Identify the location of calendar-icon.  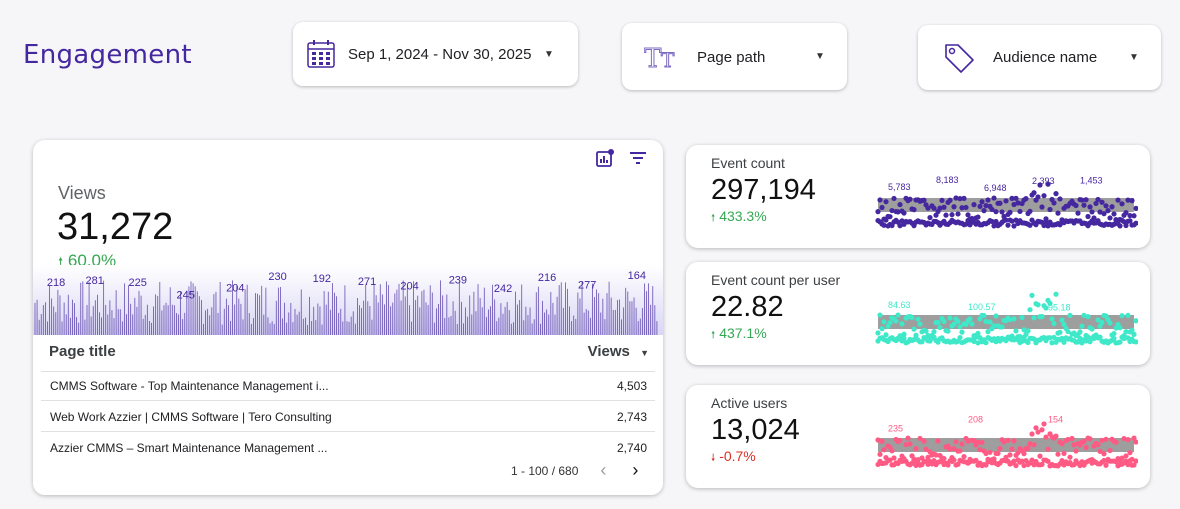
(321, 56).